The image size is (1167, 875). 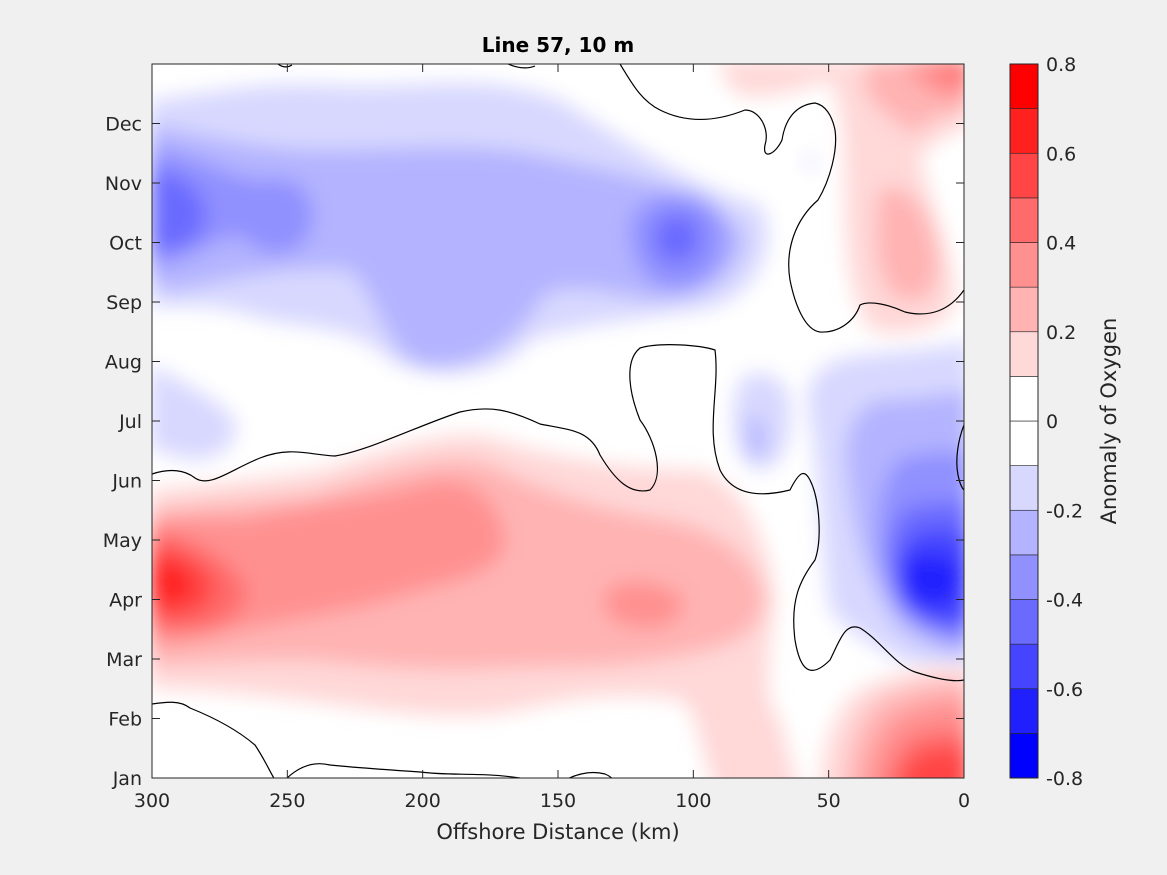 I want to click on contour-fill-pos-0.2m, so click(x=907, y=244).